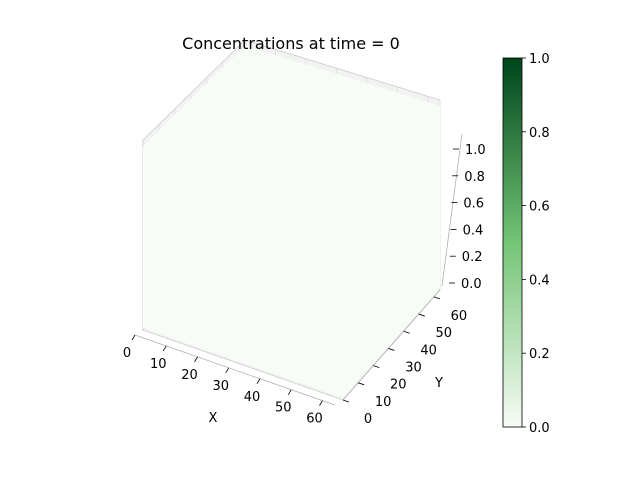 This screenshot has height=485, width=640. What do you see at coordinates (473, 204) in the screenshot?
I see `z-tick-label-3: 0.6` at bounding box center [473, 204].